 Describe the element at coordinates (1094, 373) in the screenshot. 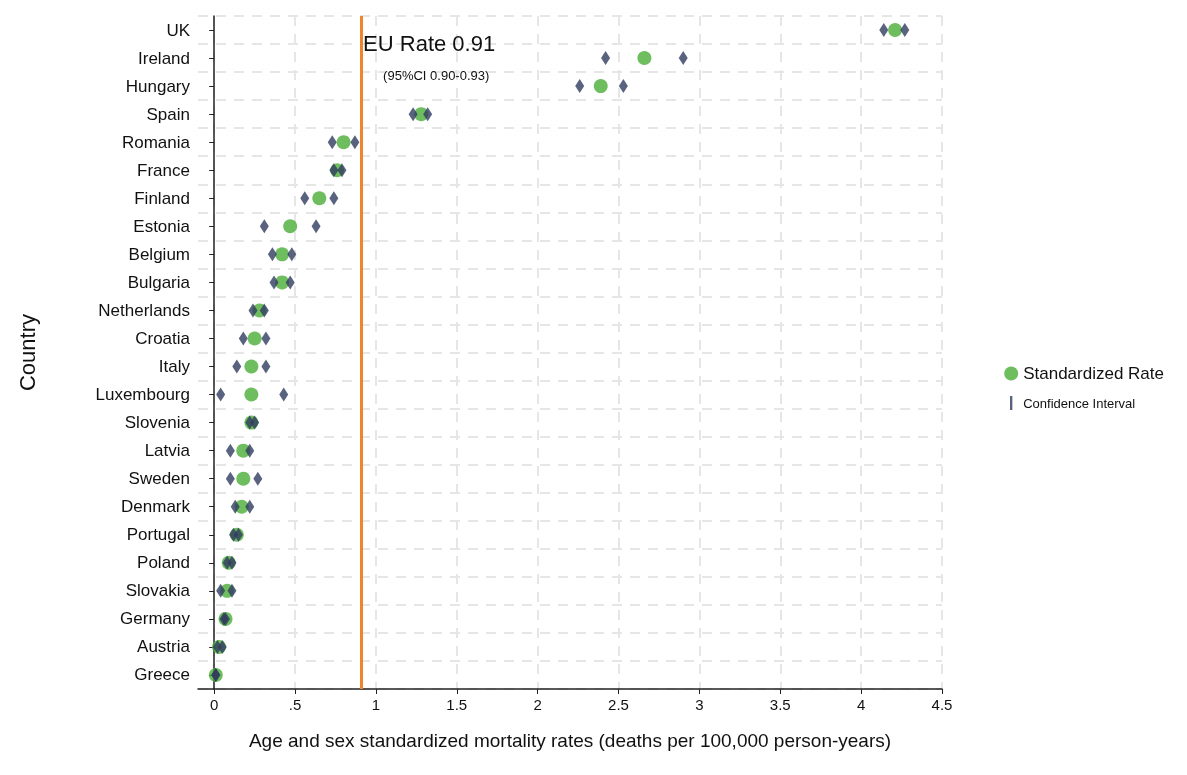

I see `legend-label: Standardized Rate` at that location.